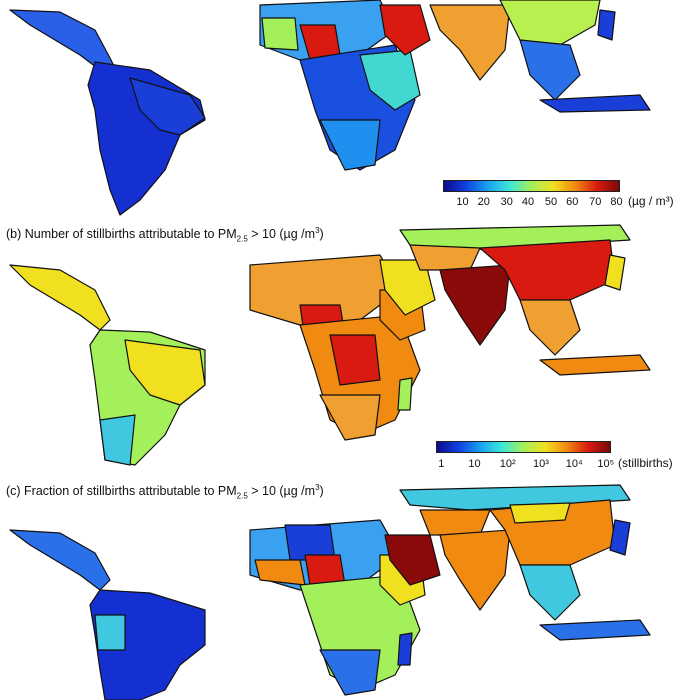 The width and height of the screenshot is (700, 700). I want to click on cb-tick: 60, so click(572, 202).